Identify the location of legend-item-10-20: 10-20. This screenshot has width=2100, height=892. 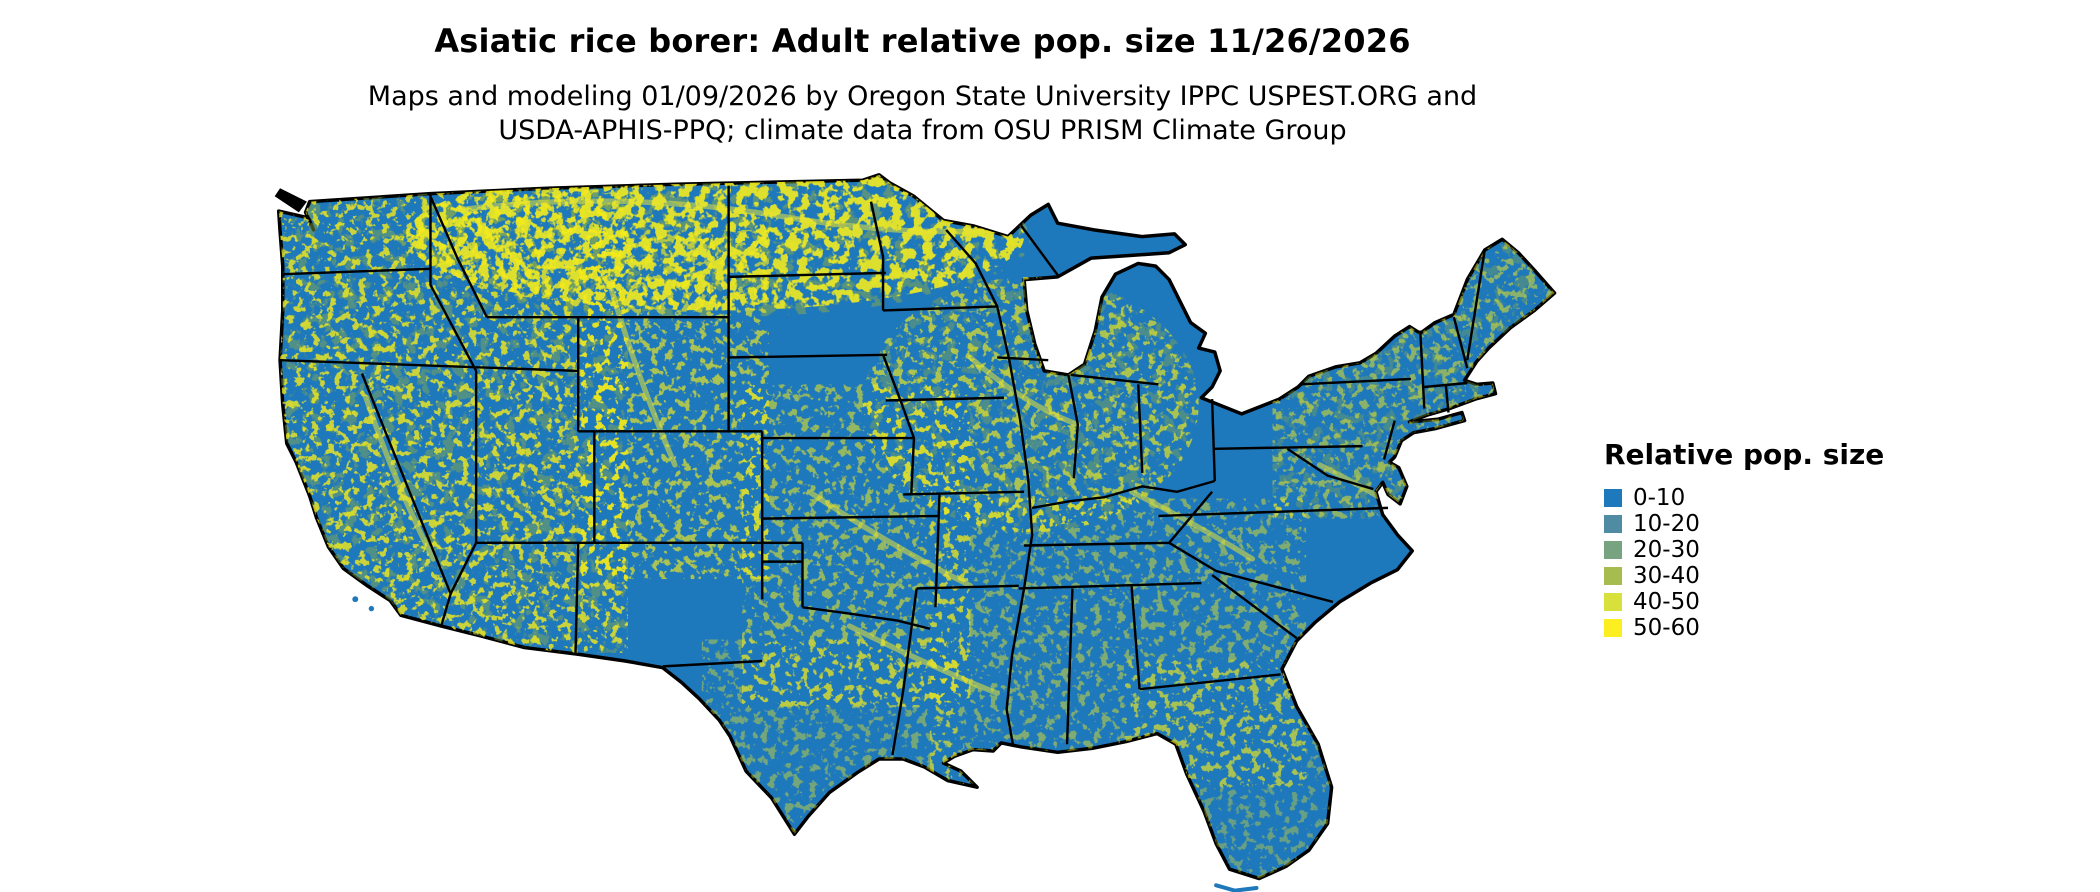
(1744, 524).